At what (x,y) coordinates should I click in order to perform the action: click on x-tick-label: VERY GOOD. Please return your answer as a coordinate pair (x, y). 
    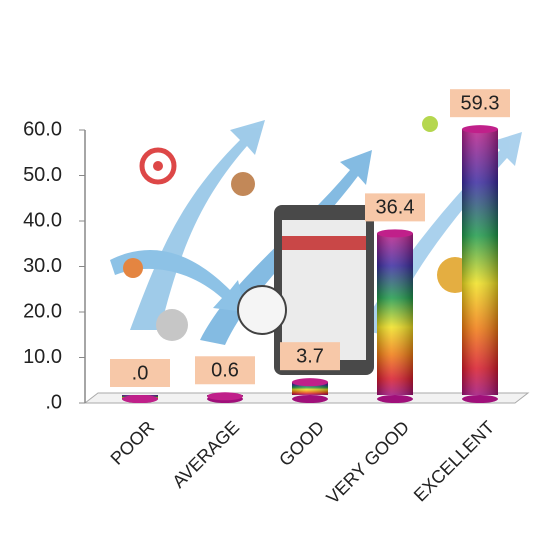
    Looking at the image, I should click on (367, 462).